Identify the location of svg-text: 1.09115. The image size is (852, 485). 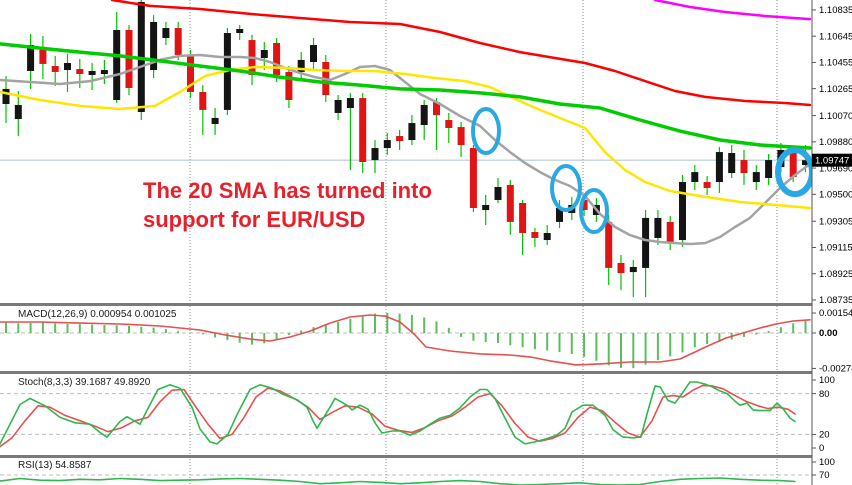
(835, 248).